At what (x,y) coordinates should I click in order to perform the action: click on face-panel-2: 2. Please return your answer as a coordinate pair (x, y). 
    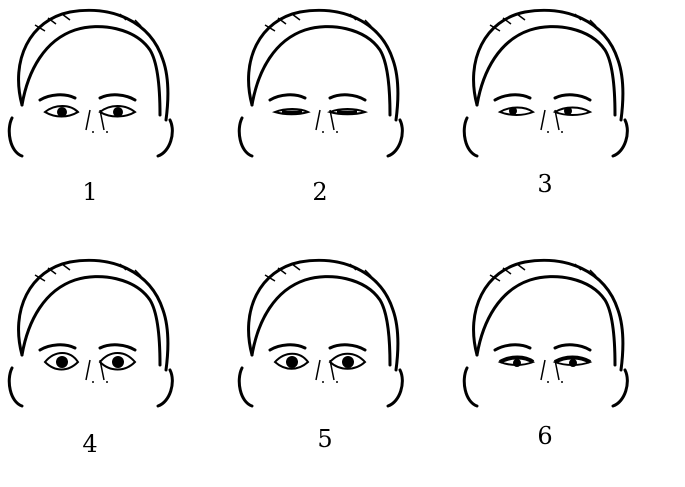
    Looking at the image, I should click on (330, 107).